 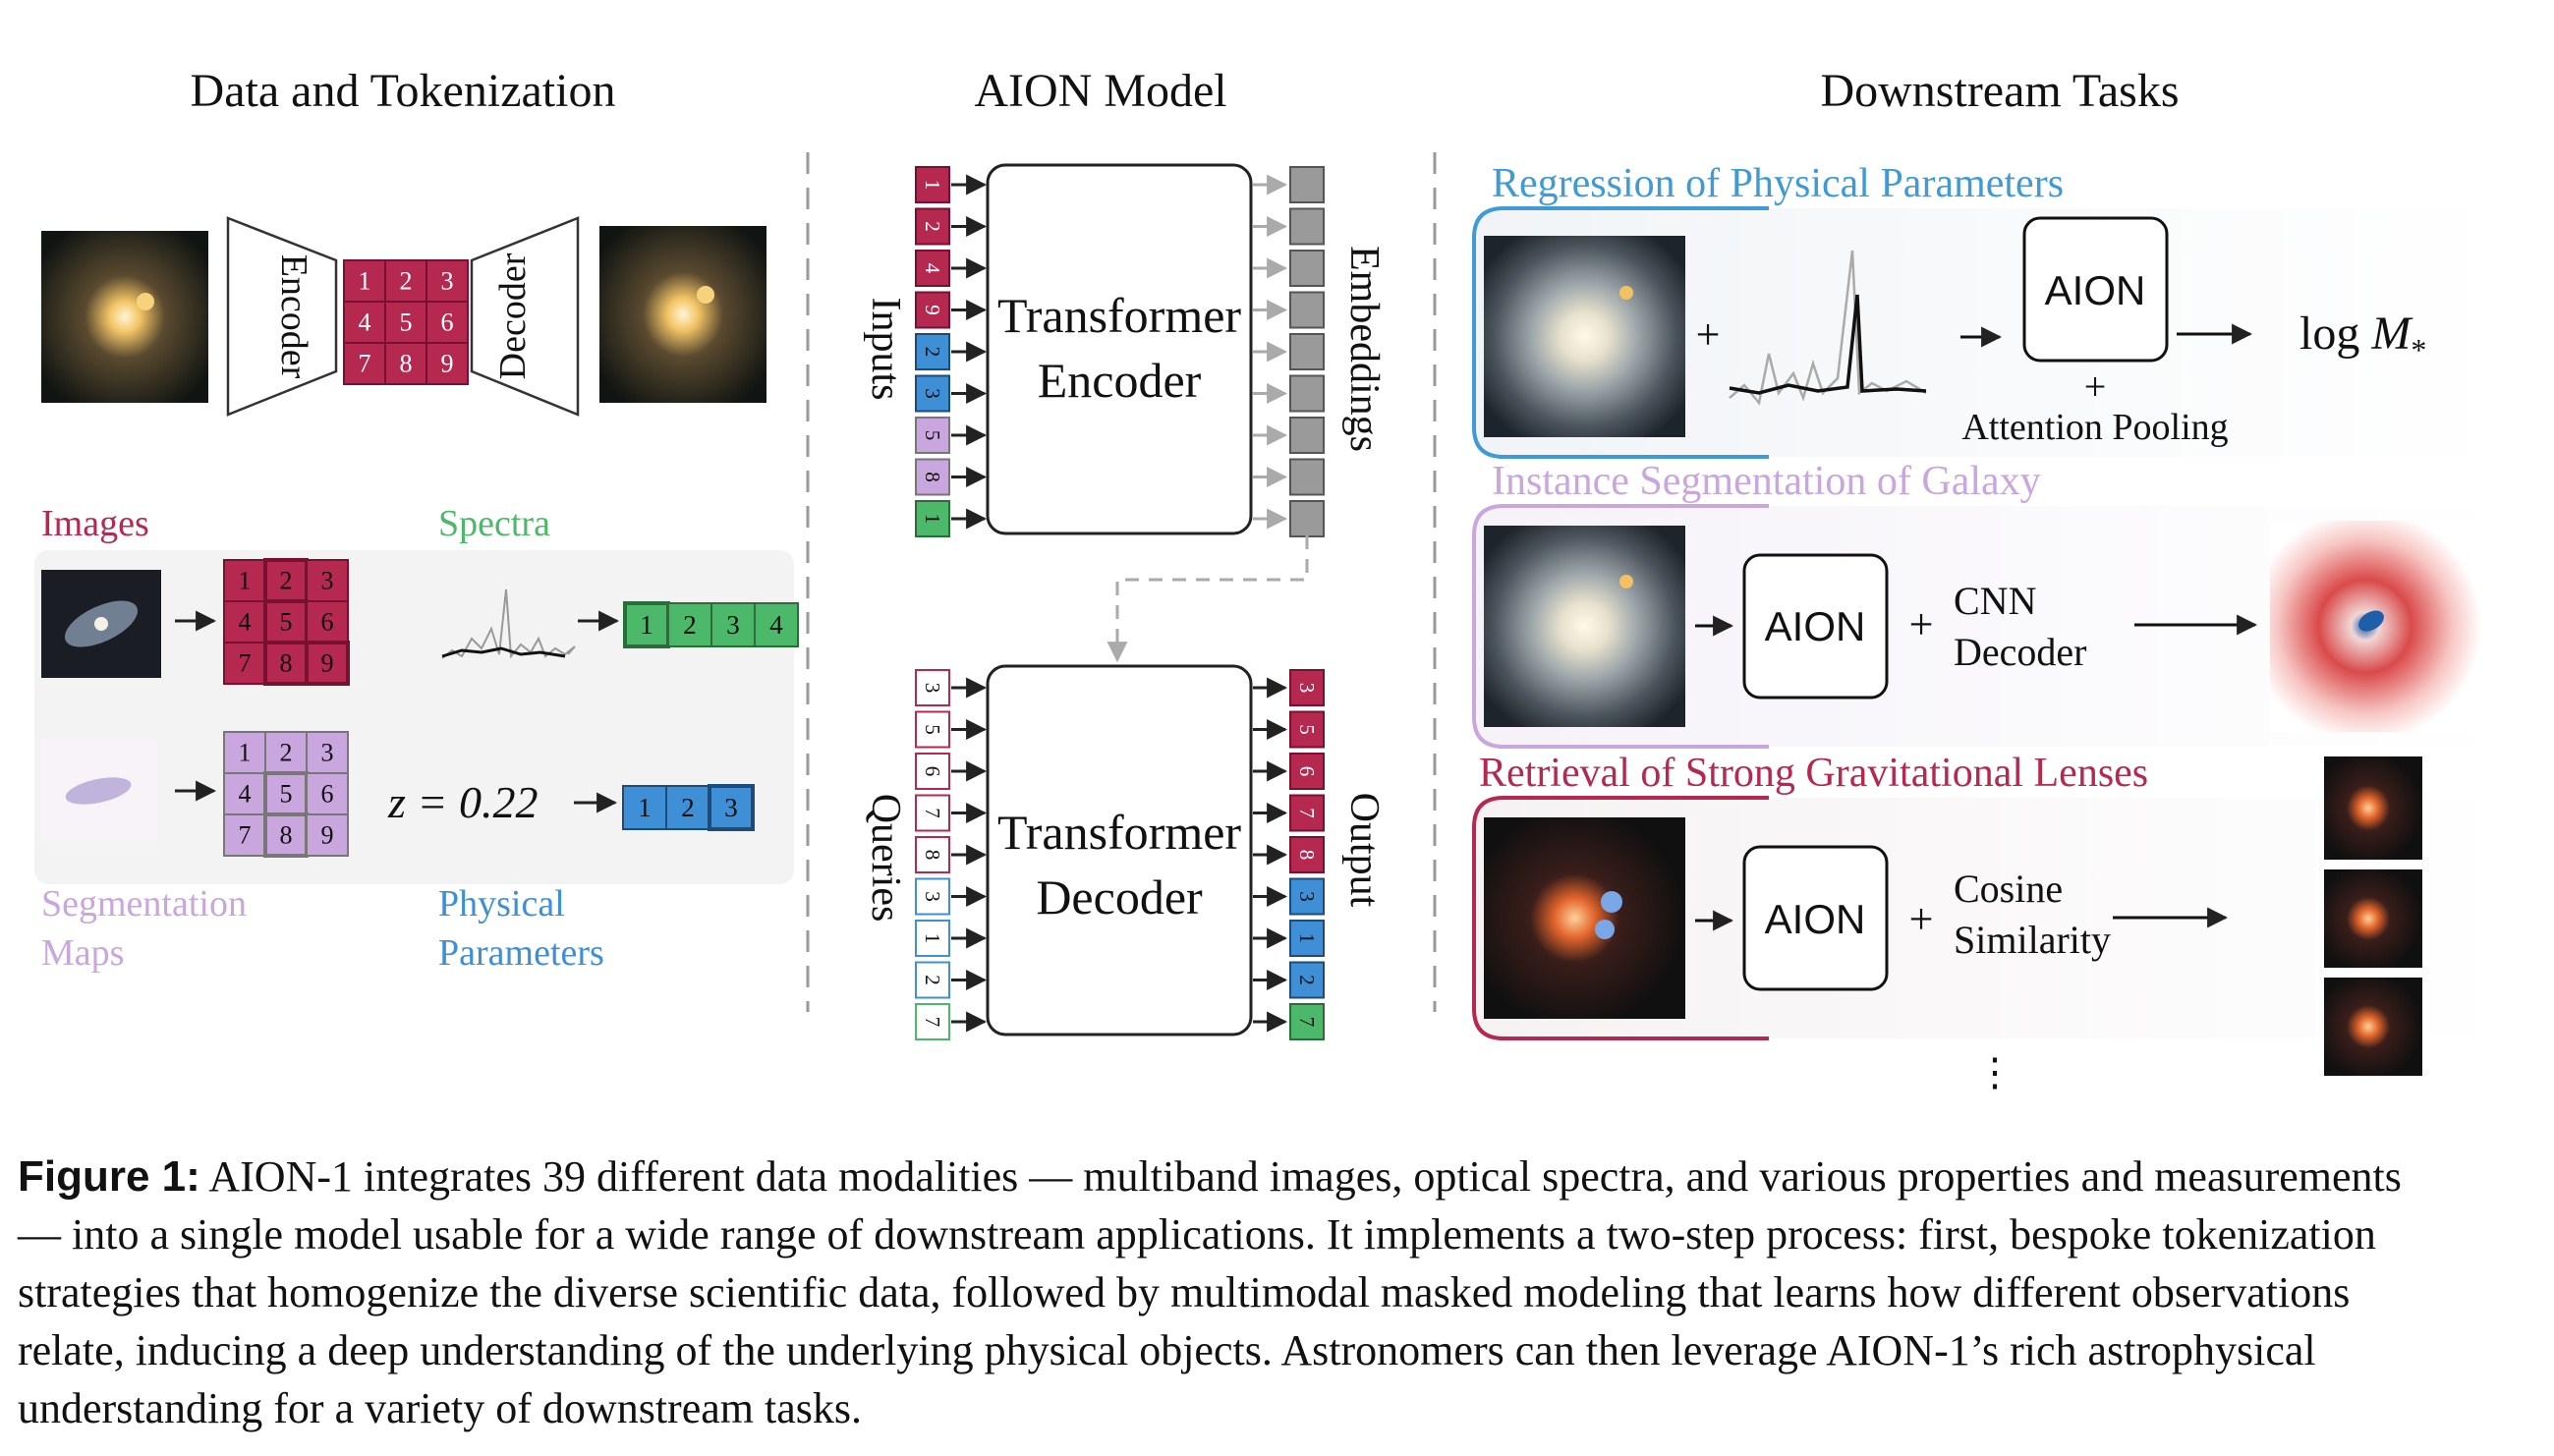 What do you see at coordinates (446, 364) in the screenshot?
I see `token-grid-label: 9` at bounding box center [446, 364].